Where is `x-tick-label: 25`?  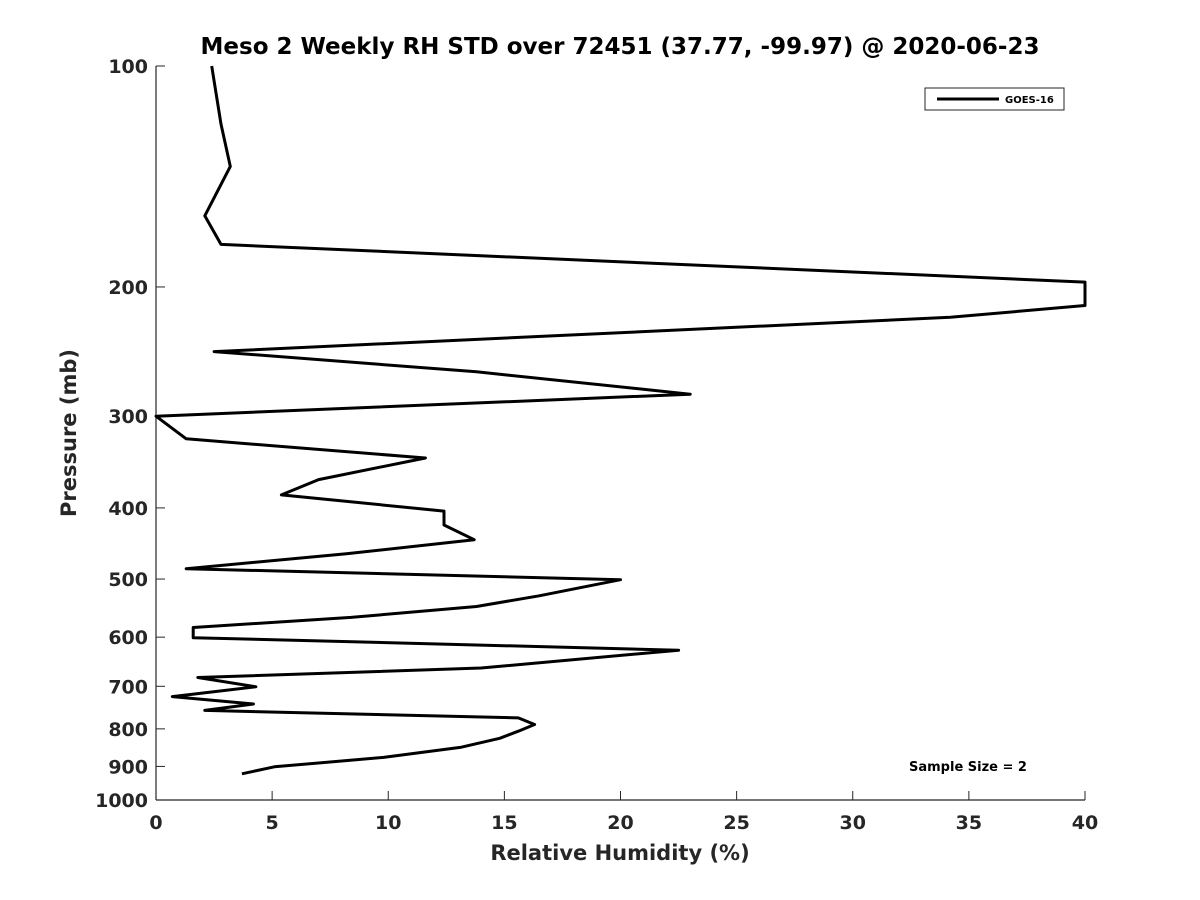
x-tick-label: 25 is located at coordinates (736, 823).